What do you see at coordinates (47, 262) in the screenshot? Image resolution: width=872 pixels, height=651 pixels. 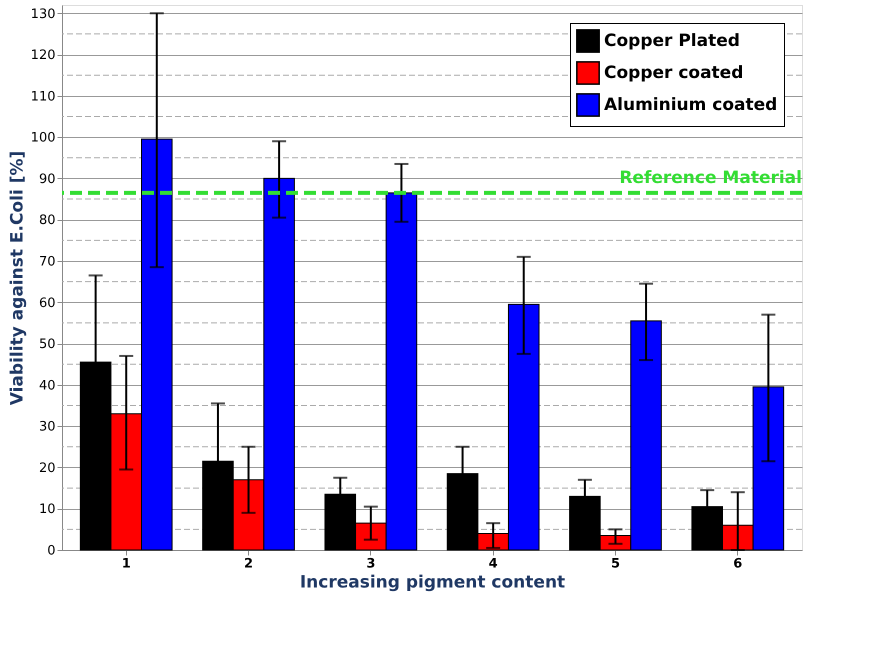 I see `y-tick-label: 70` at bounding box center [47, 262].